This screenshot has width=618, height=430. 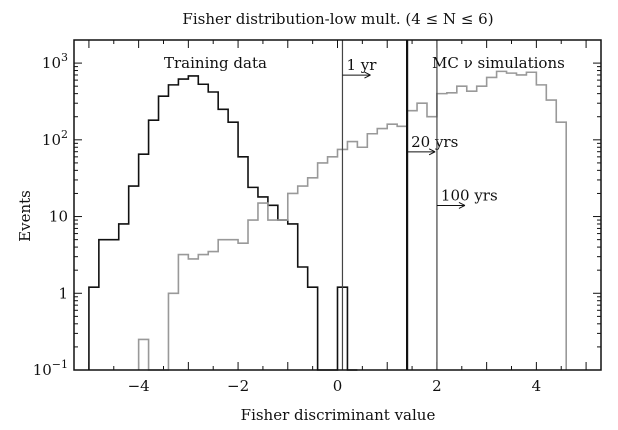 I want to click on y-tick-label: 1, so click(x=63, y=293).